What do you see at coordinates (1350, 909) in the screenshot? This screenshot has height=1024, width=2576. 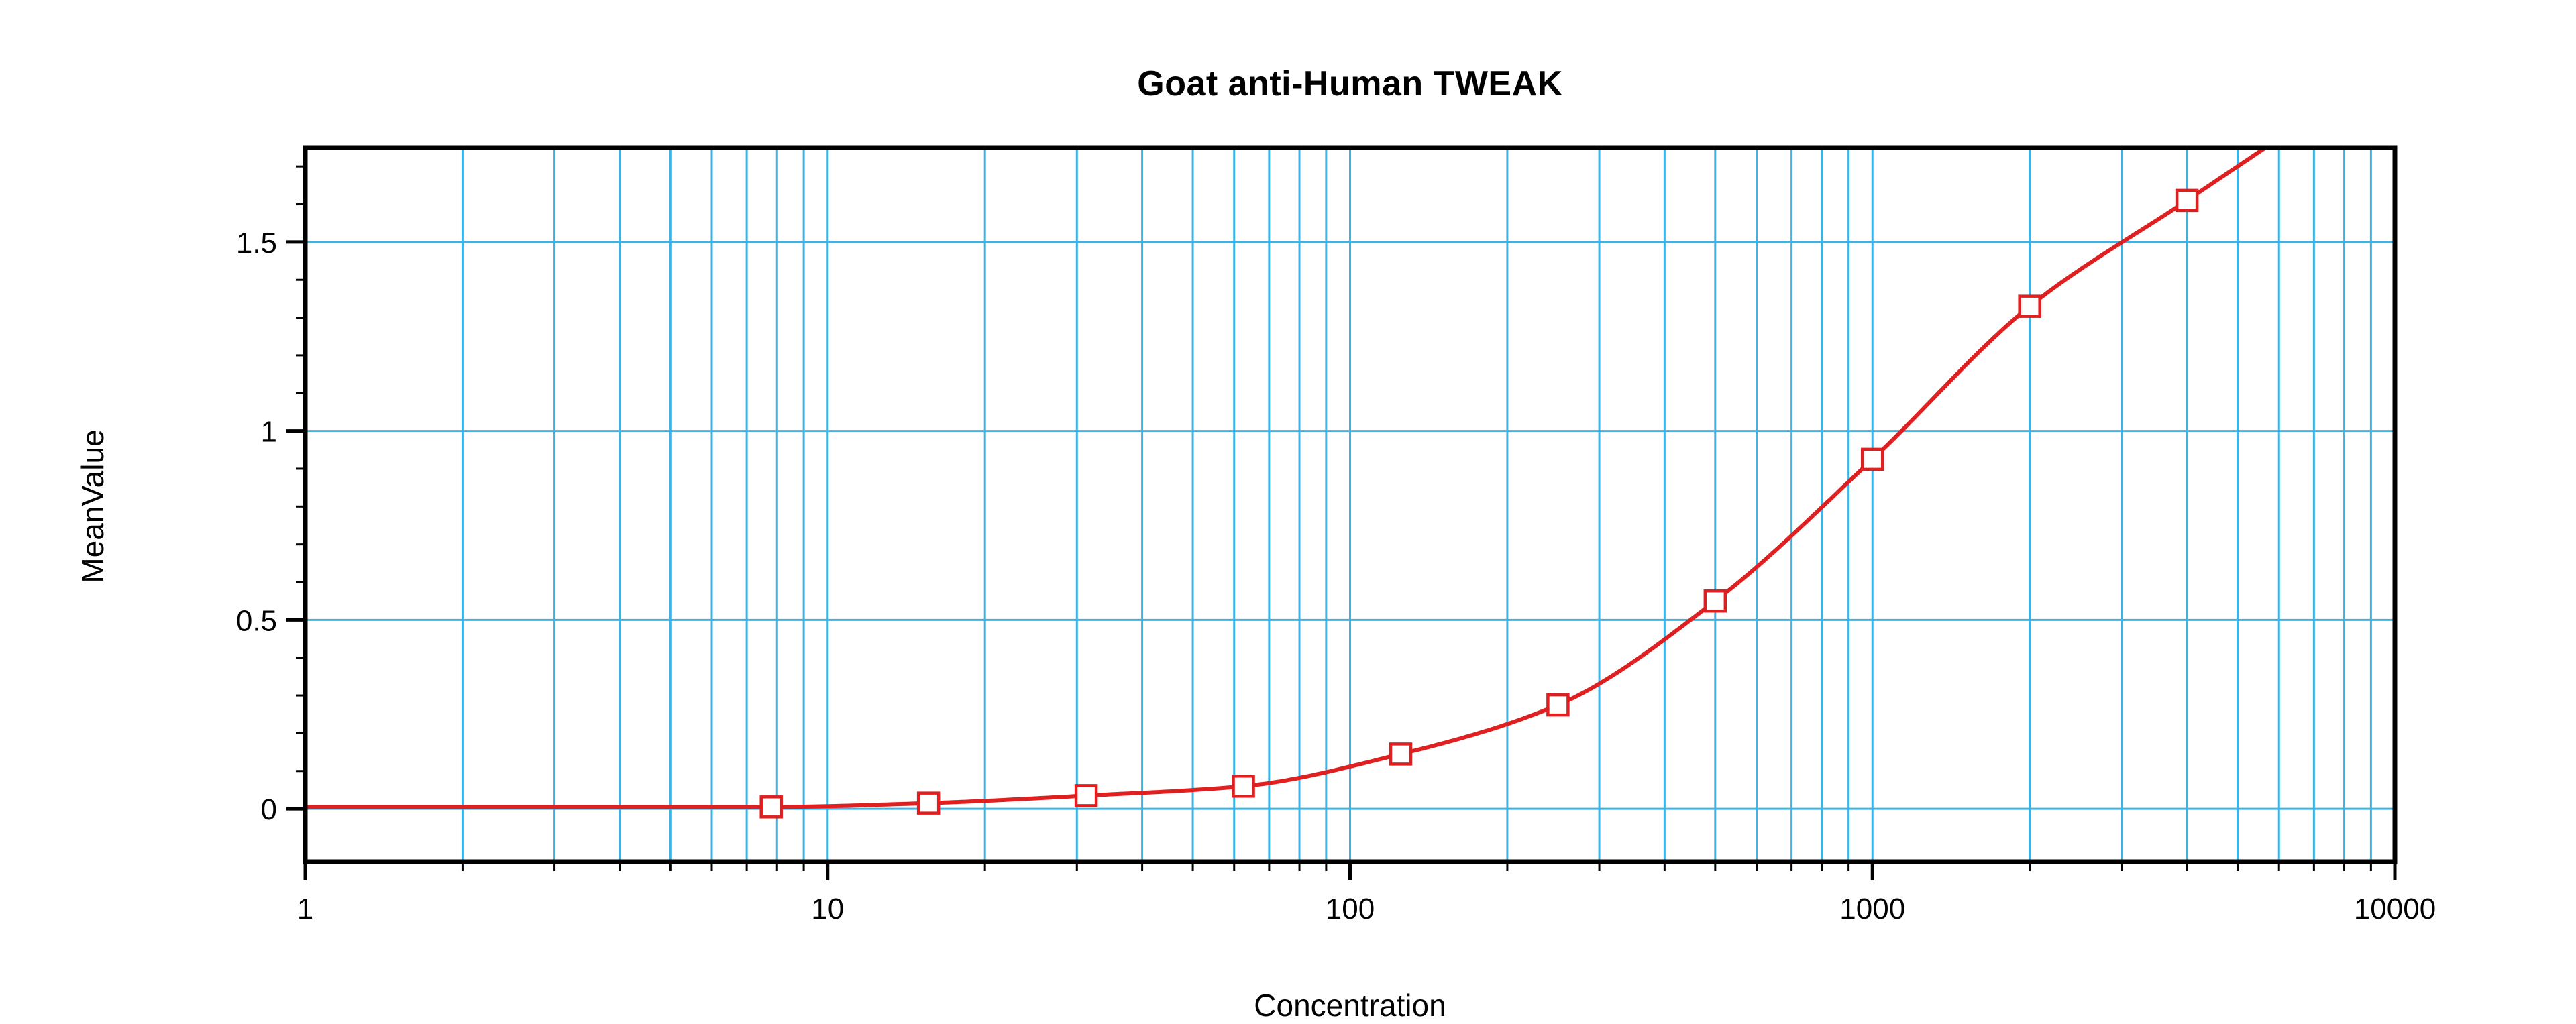 I see `x-tick-label: 100` at bounding box center [1350, 909].